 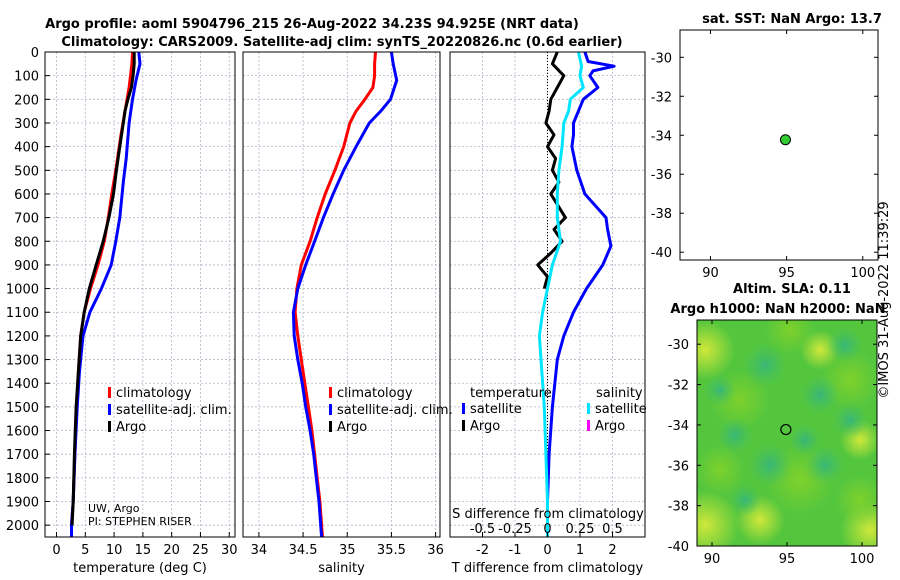 I want to click on x-tick-label: -2, so click(x=482, y=550).